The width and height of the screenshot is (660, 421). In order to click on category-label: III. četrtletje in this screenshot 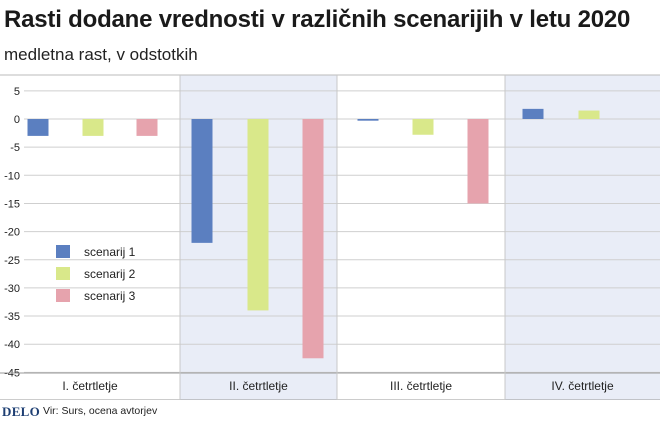, I will do `click(421, 386)`.